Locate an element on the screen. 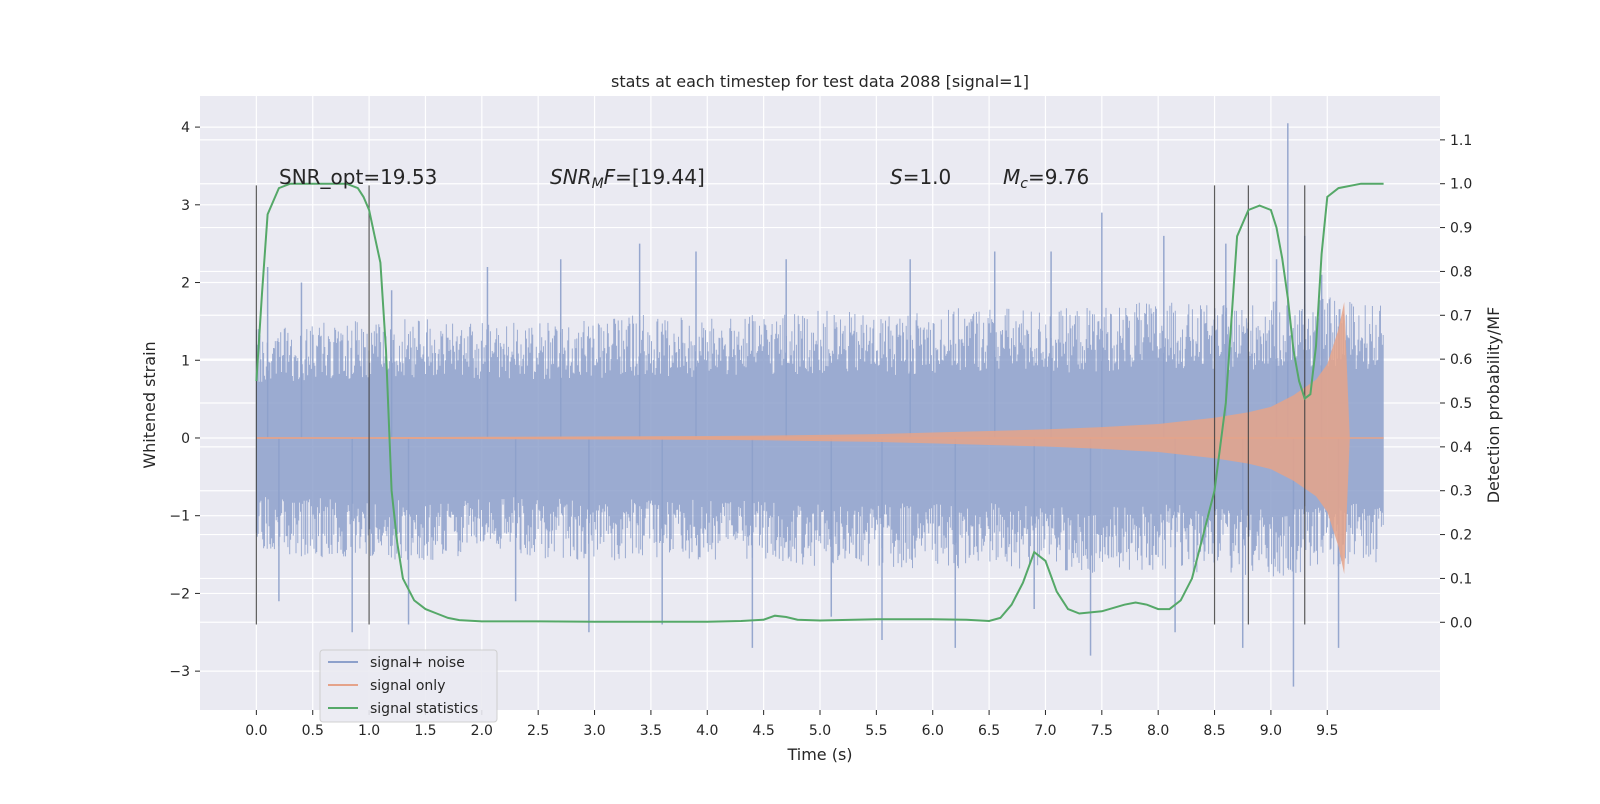 The width and height of the screenshot is (1600, 804). x-tick-label: 7.5 is located at coordinates (1102, 731).